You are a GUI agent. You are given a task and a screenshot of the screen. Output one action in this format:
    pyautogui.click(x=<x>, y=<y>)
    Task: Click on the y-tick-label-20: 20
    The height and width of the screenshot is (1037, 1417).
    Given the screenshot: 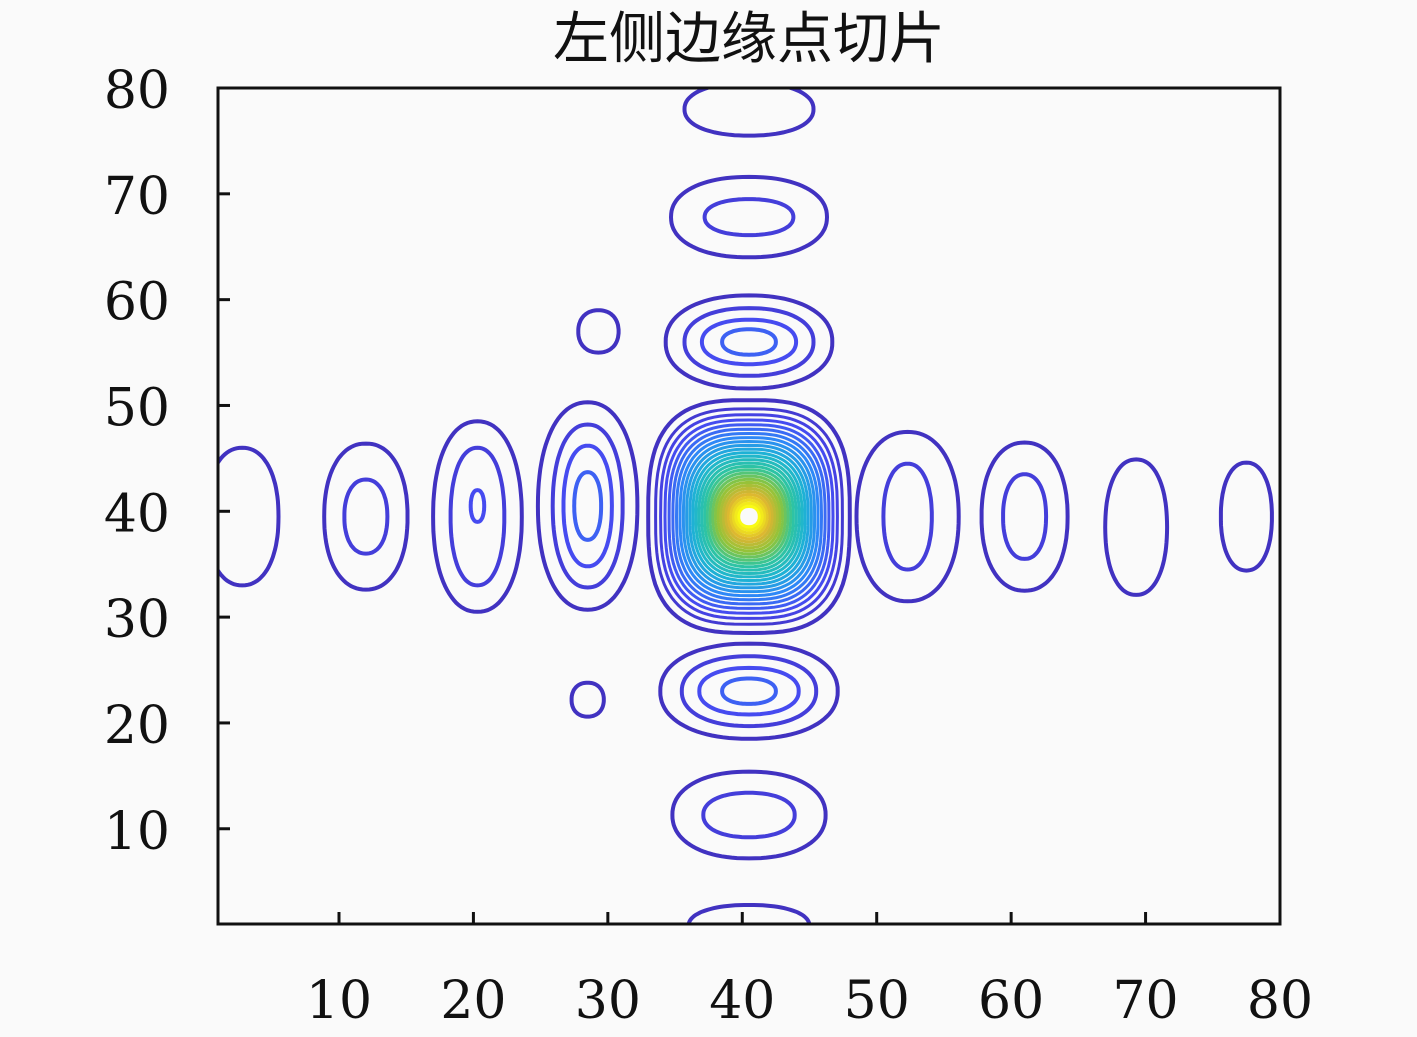 What is the action you would take?
    pyautogui.click(x=137, y=726)
    